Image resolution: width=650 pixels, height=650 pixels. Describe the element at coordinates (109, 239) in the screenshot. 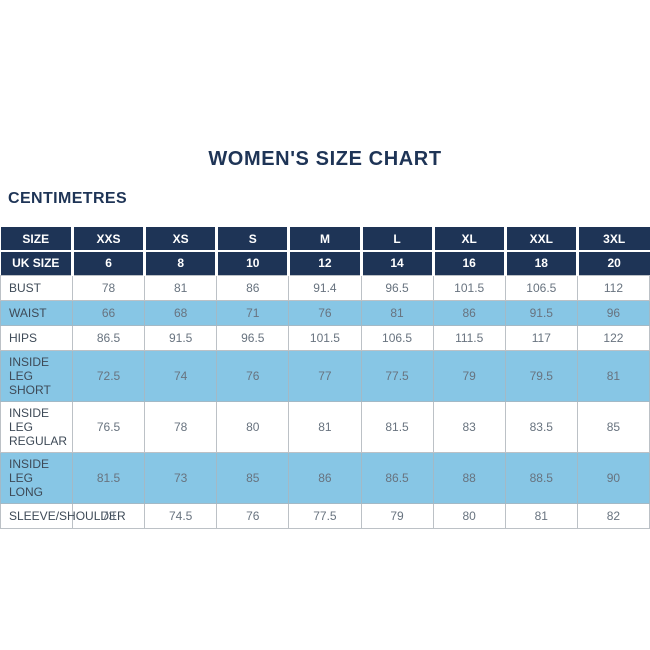

I see `value-cell: XXS` at that location.